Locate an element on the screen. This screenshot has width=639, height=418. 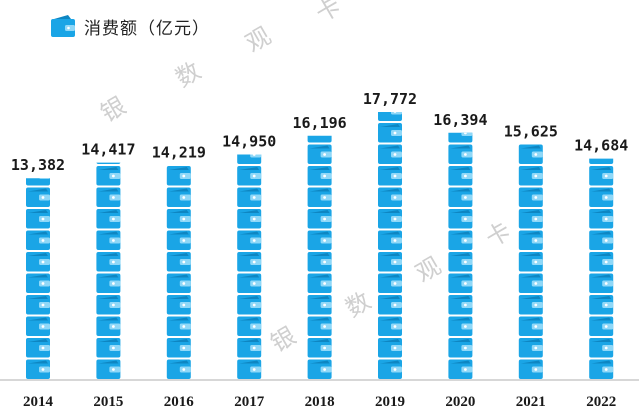
x-tick-label: 2018 is located at coordinates (320, 402).